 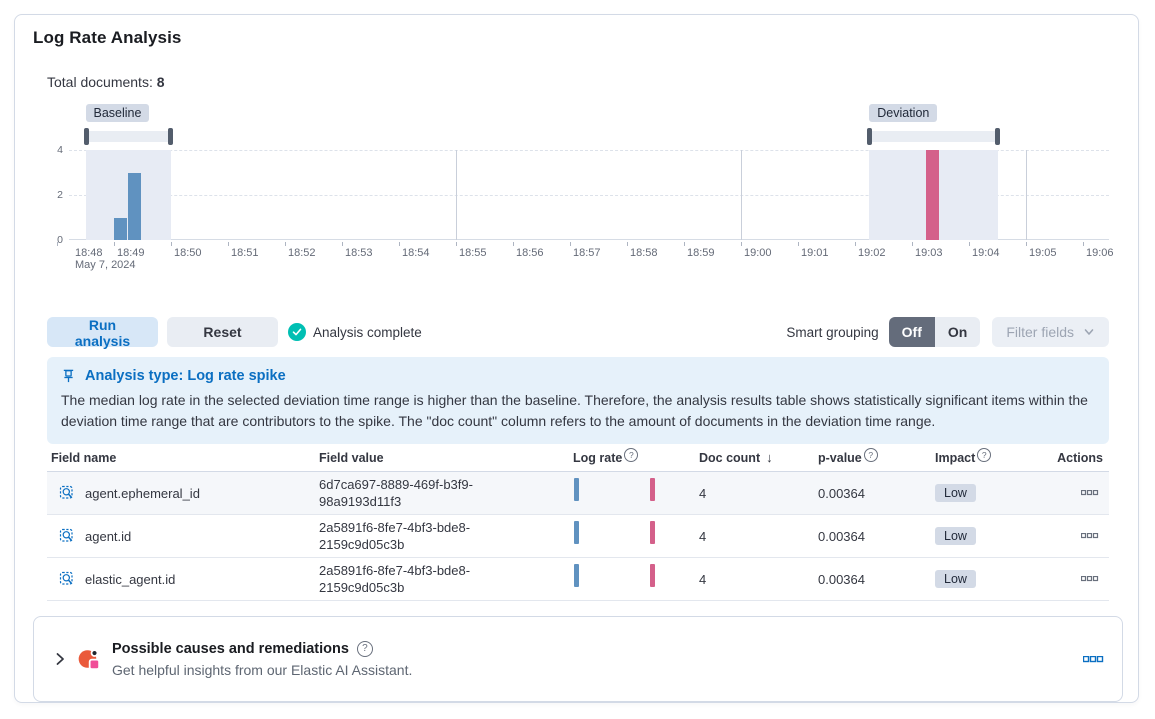 What do you see at coordinates (1100, 253) in the screenshot?
I see `x-axis-label: 19:06` at bounding box center [1100, 253].